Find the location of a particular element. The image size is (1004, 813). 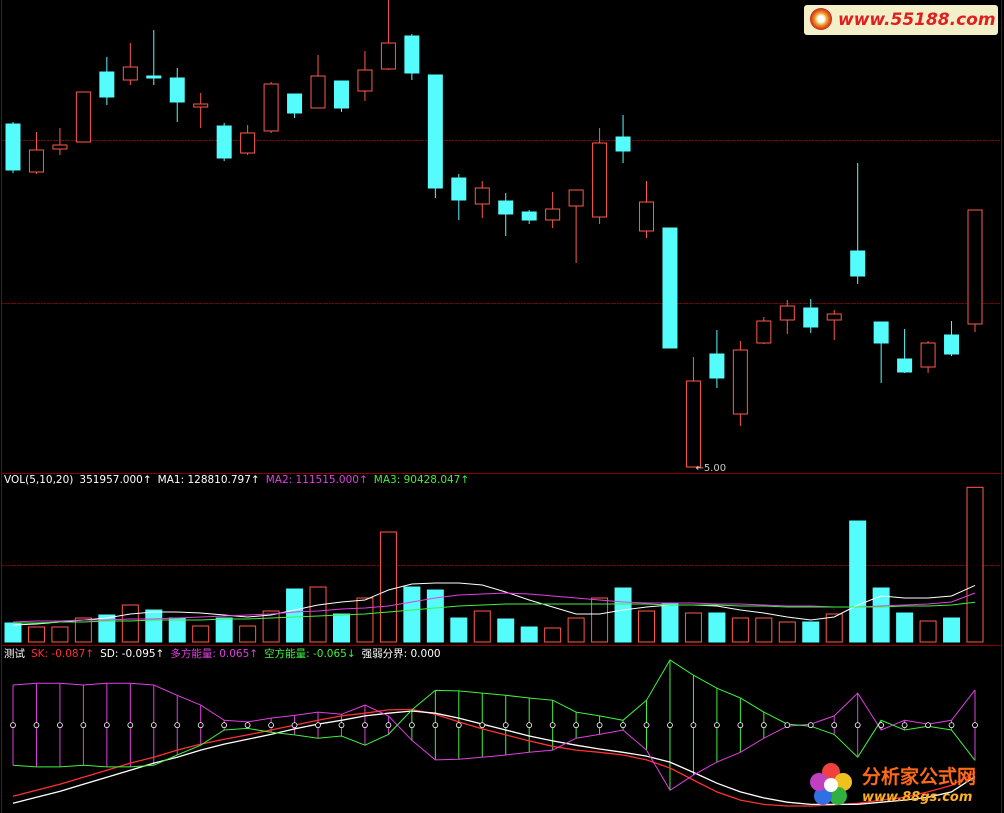

logo is located at coordinates (821, 19).